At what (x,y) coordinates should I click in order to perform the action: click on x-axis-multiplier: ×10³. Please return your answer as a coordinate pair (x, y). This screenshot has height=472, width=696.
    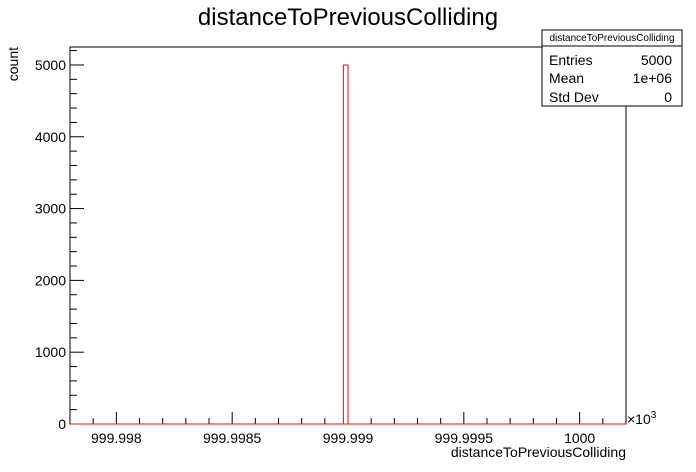
    Looking at the image, I should click on (642, 418).